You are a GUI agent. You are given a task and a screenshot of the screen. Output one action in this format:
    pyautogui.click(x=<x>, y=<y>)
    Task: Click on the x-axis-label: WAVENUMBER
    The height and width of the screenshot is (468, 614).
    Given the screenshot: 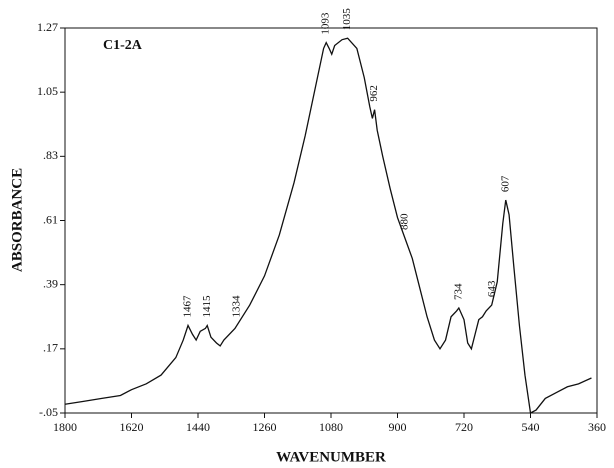 What is the action you would take?
    pyautogui.click(x=331, y=457)
    